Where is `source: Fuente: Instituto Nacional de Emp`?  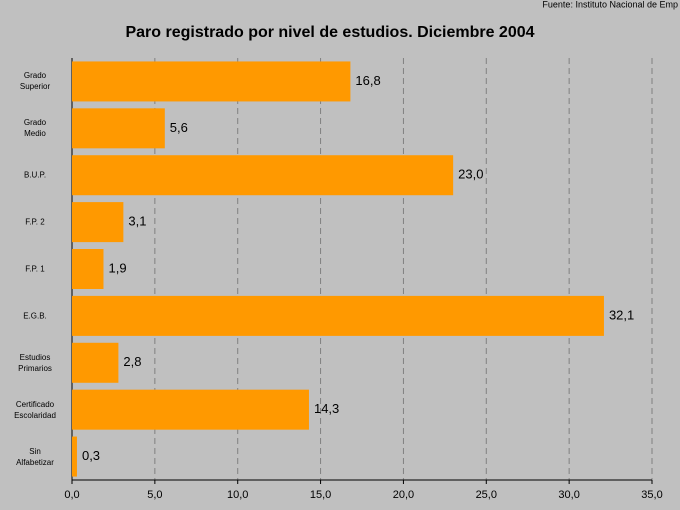 source: Fuente: Instituto Nacional de Emp is located at coordinates (610, 4).